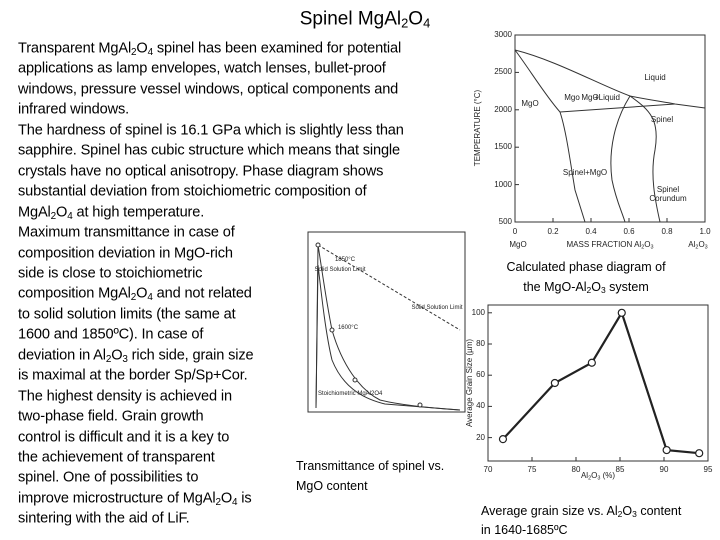 The width and height of the screenshot is (720, 540). What do you see at coordinates (350, 19) in the screenshot?
I see `text-run: Spinel MgAl` at bounding box center [350, 19].